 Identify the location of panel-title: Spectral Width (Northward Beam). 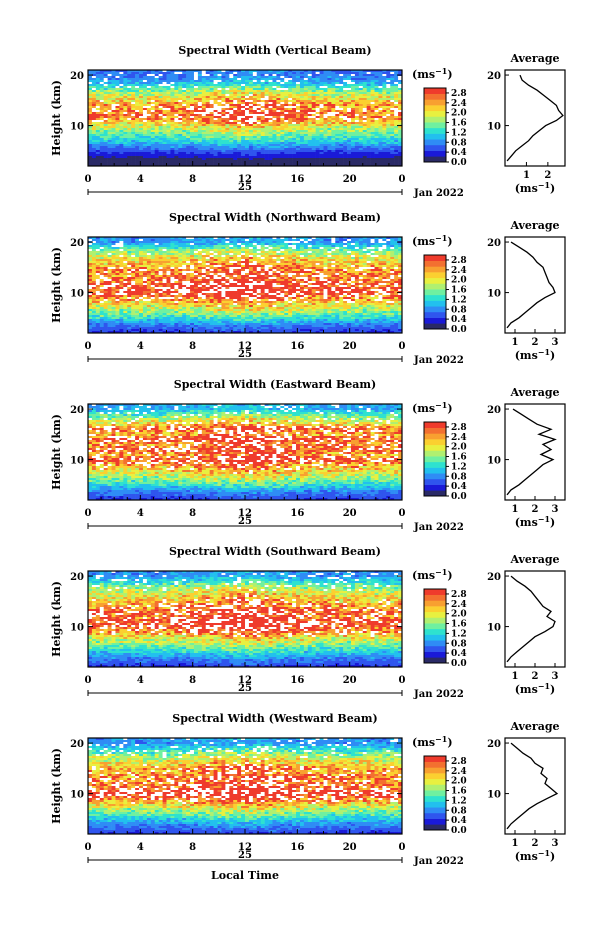
(275, 217).